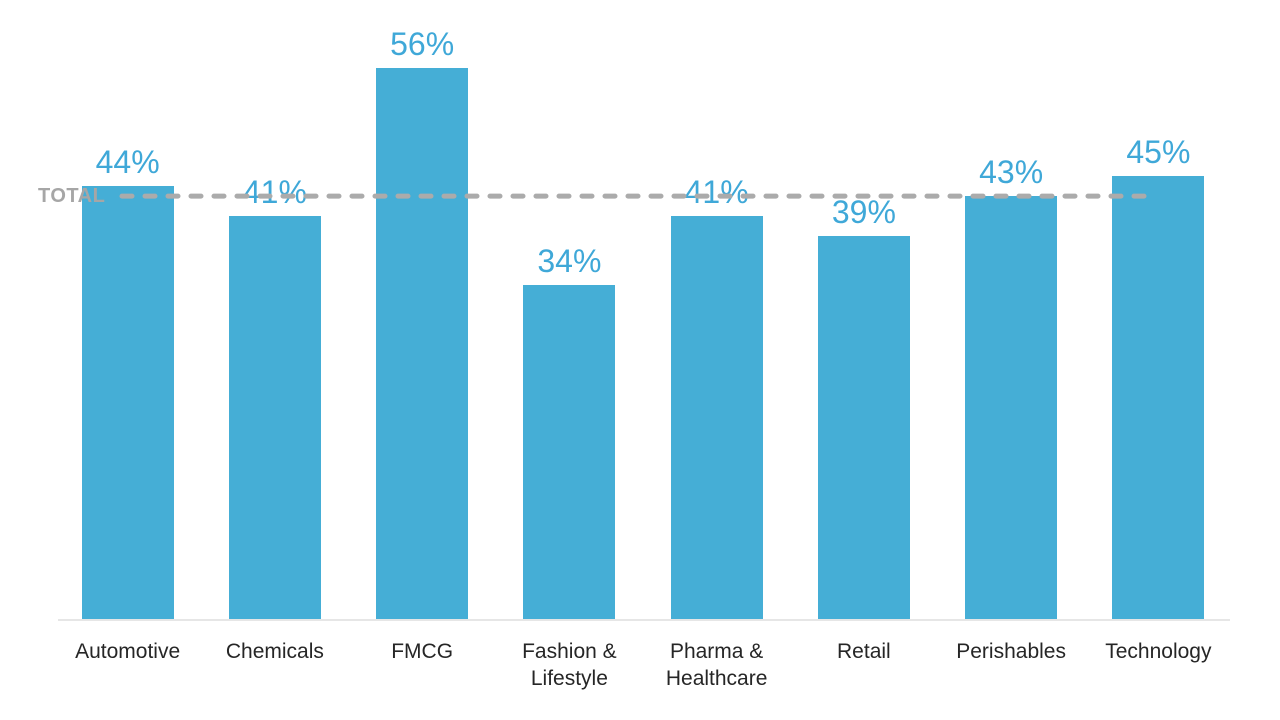  Describe the element at coordinates (644, 620) in the screenshot. I see `x-axis-line` at that location.